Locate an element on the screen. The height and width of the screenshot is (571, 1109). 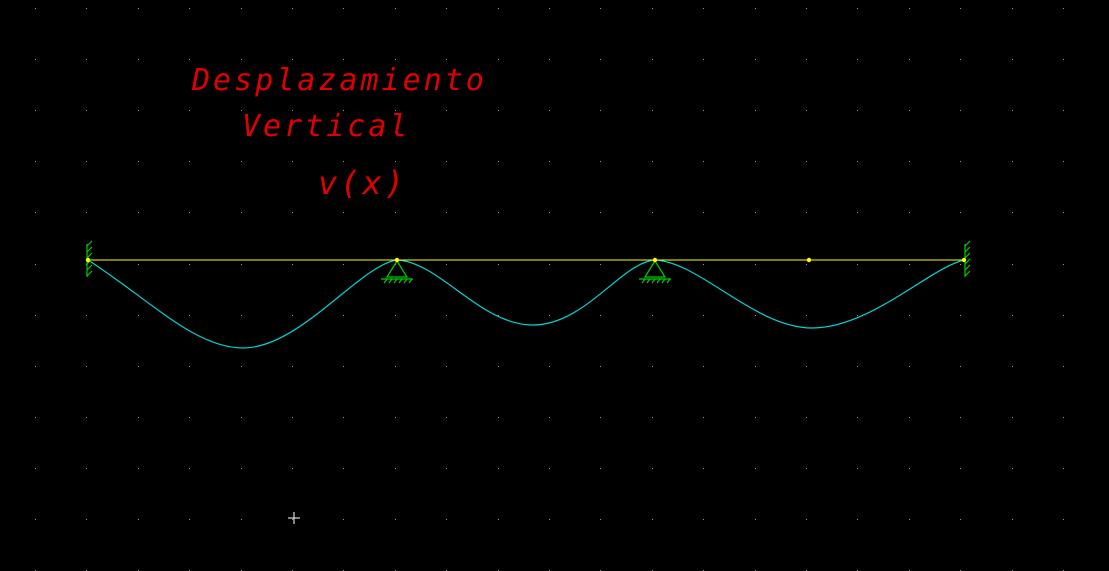
annotation-title: Desplazamiento is located at coordinates (339, 80).